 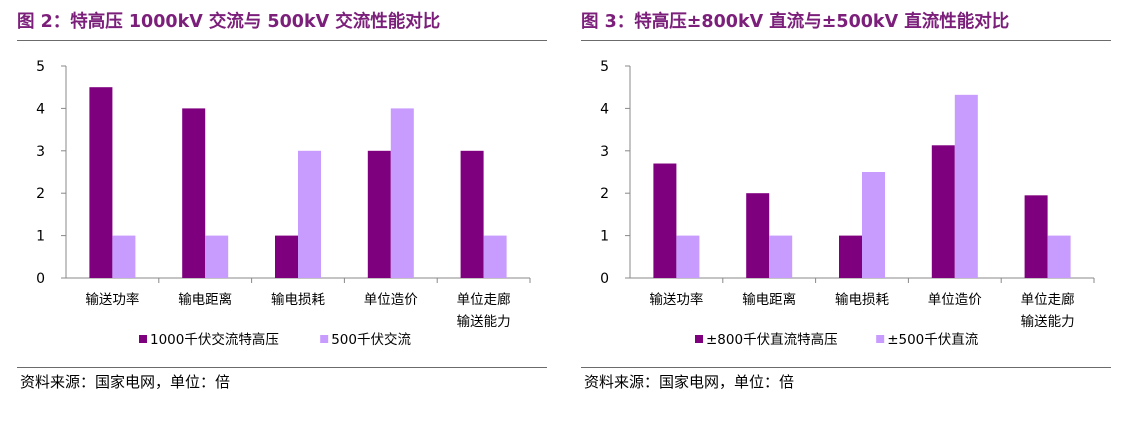 What do you see at coordinates (795, 22) in the screenshot?
I see `chart-title: 图 3：特高压±800kV 直流与±500kV 直流性能对比` at bounding box center [795, 22].